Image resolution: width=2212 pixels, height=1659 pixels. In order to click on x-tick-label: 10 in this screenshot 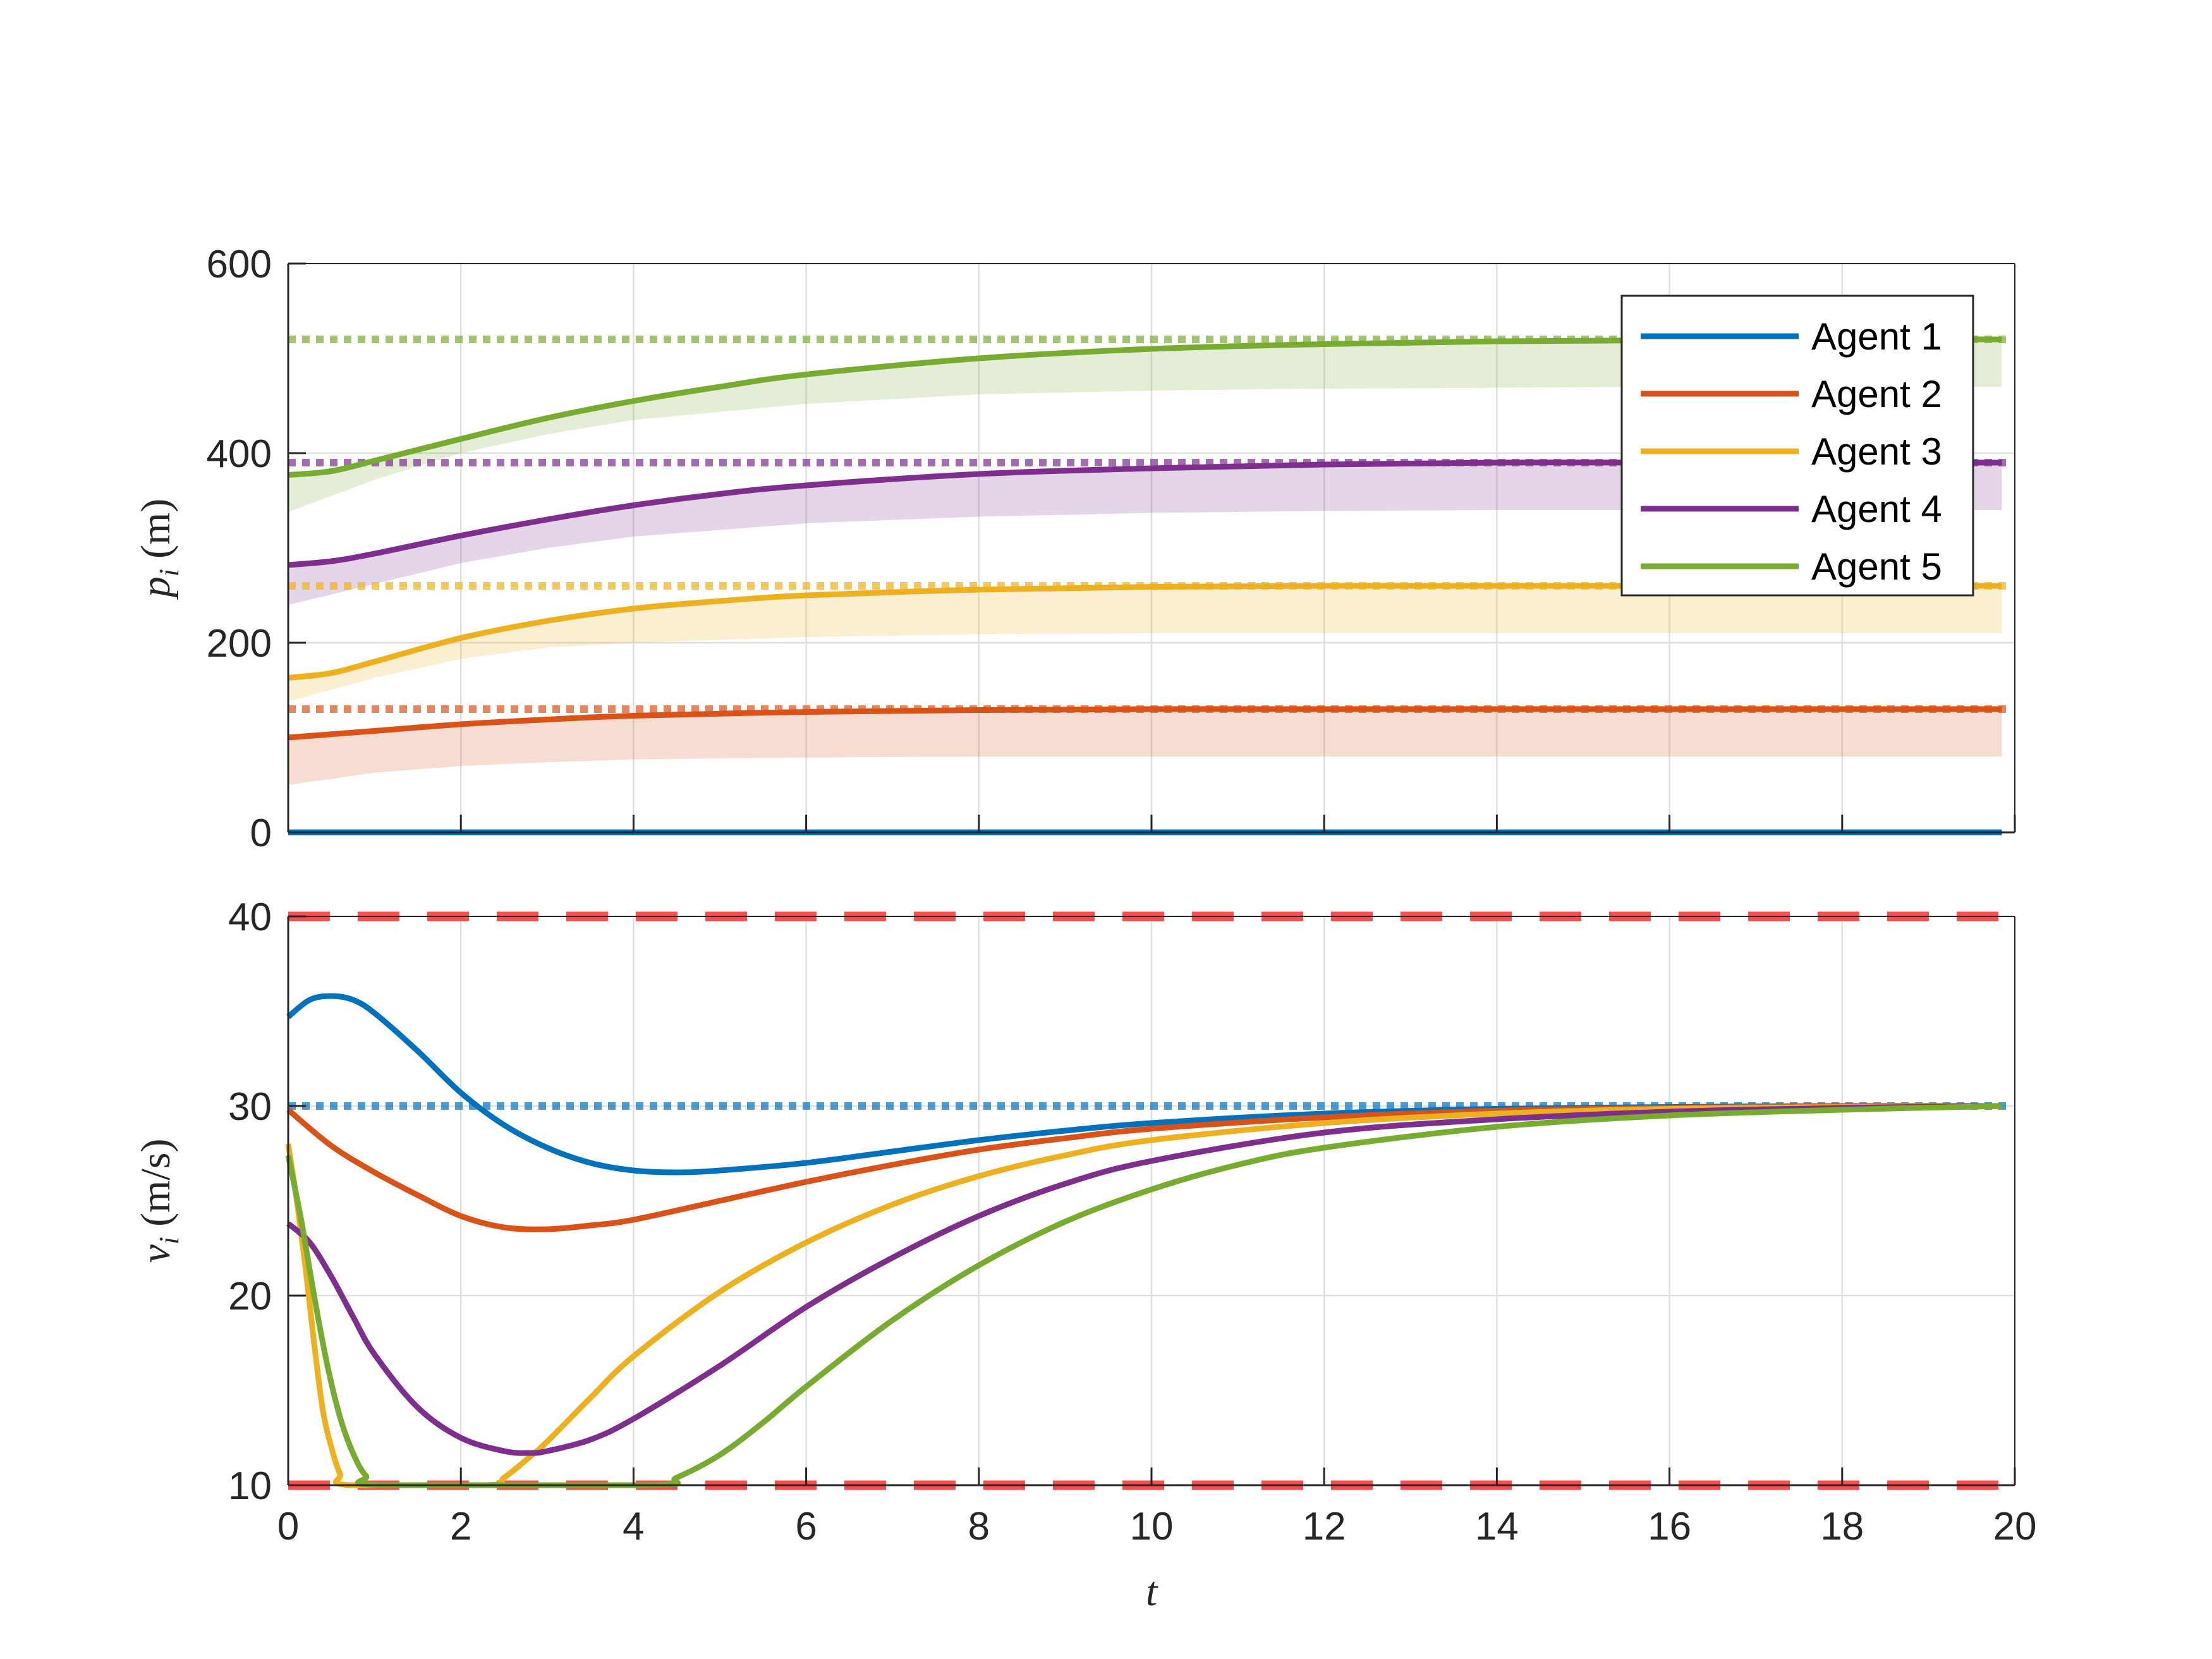, I will do `click(1152, 1526)`.